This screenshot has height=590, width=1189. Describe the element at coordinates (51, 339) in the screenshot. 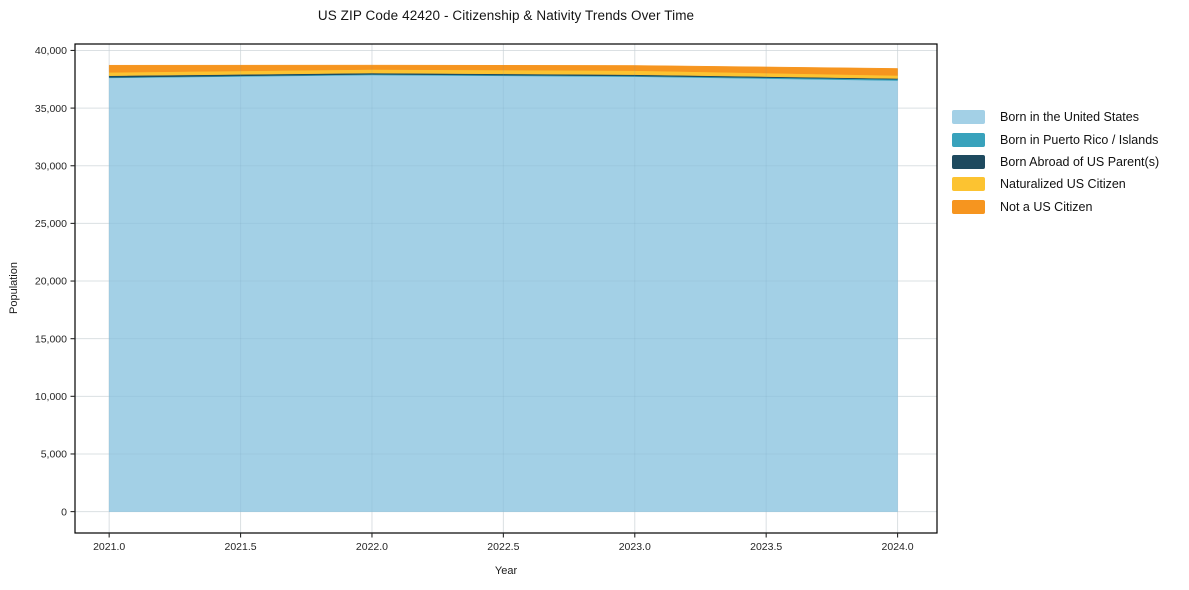

I see `y-tick-label: 15,000` at that location.